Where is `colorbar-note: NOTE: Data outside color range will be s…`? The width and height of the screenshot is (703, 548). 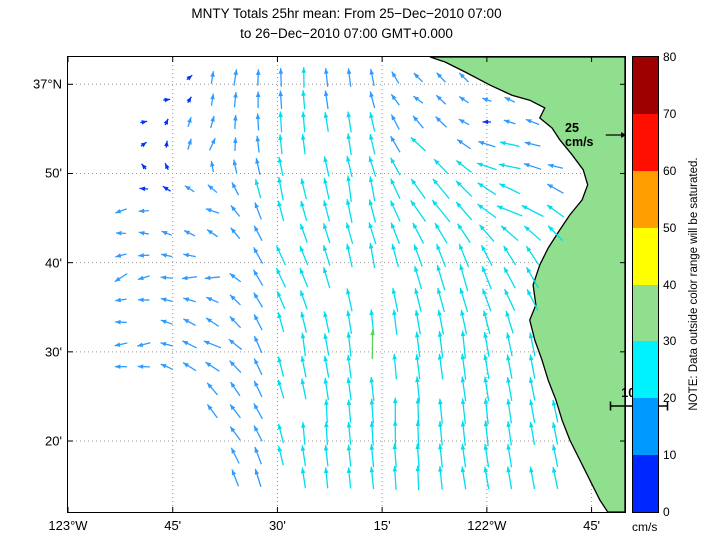
colorbar-note: NOTE: Data outside color range will be s… is located at coordinates (694, 284).